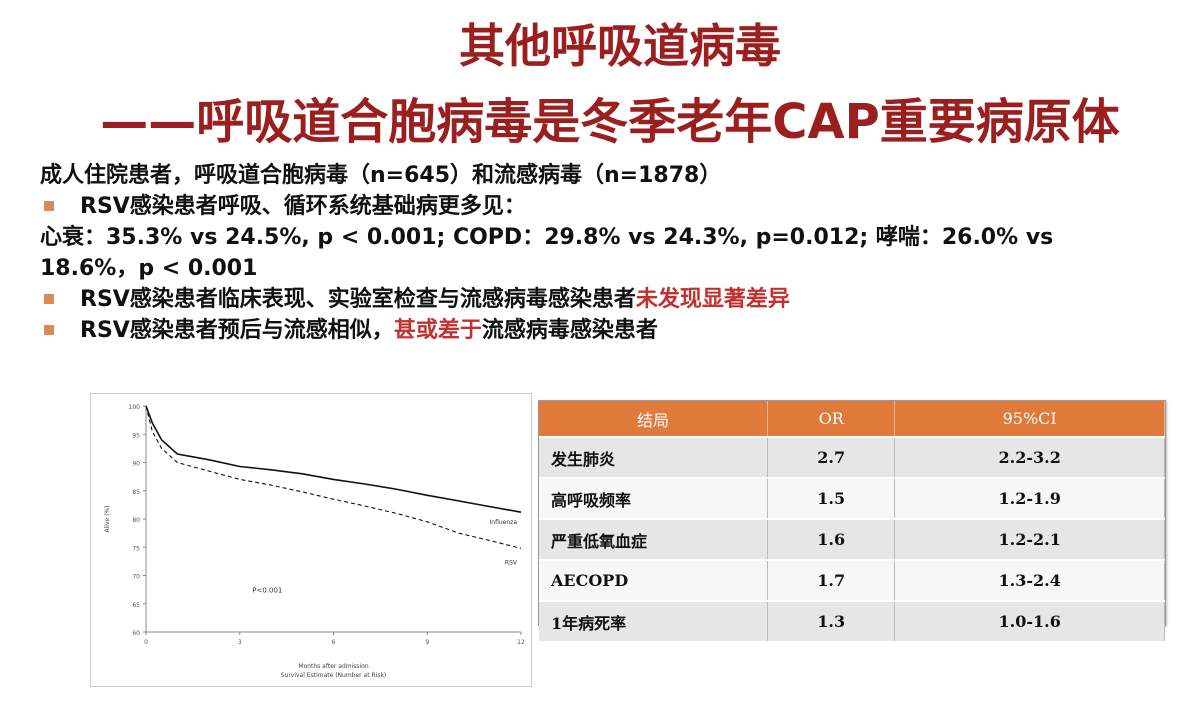 The width and height of the screenshot is (1200, 707). I want to click on series-line-rsv, so click(333, 477).